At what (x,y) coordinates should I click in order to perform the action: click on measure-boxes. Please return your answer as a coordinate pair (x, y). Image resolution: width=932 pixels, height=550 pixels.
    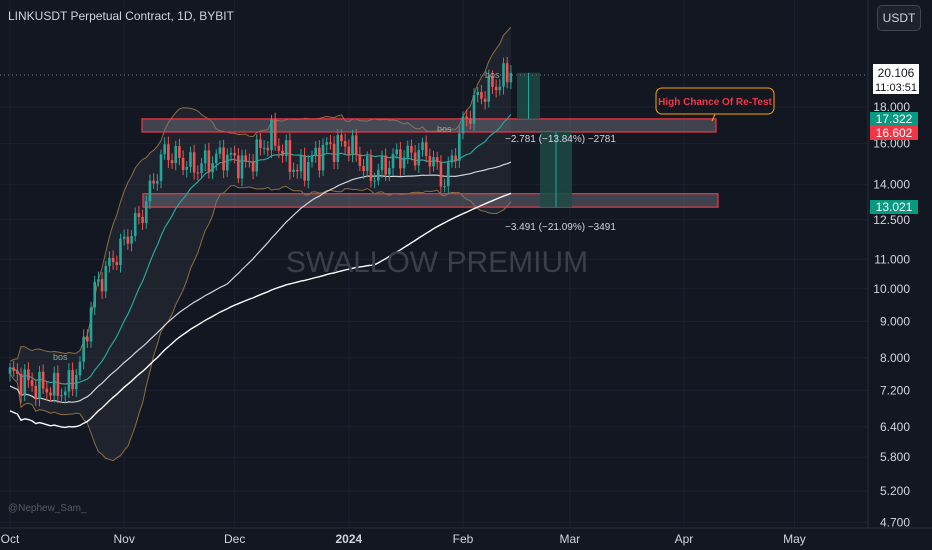
    Looking at the image, I should click on (544, 140).